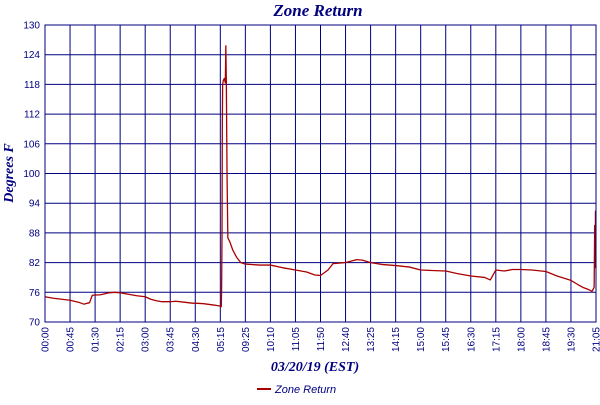  I want to click on y-tick-label: 124, so click(31, 55).